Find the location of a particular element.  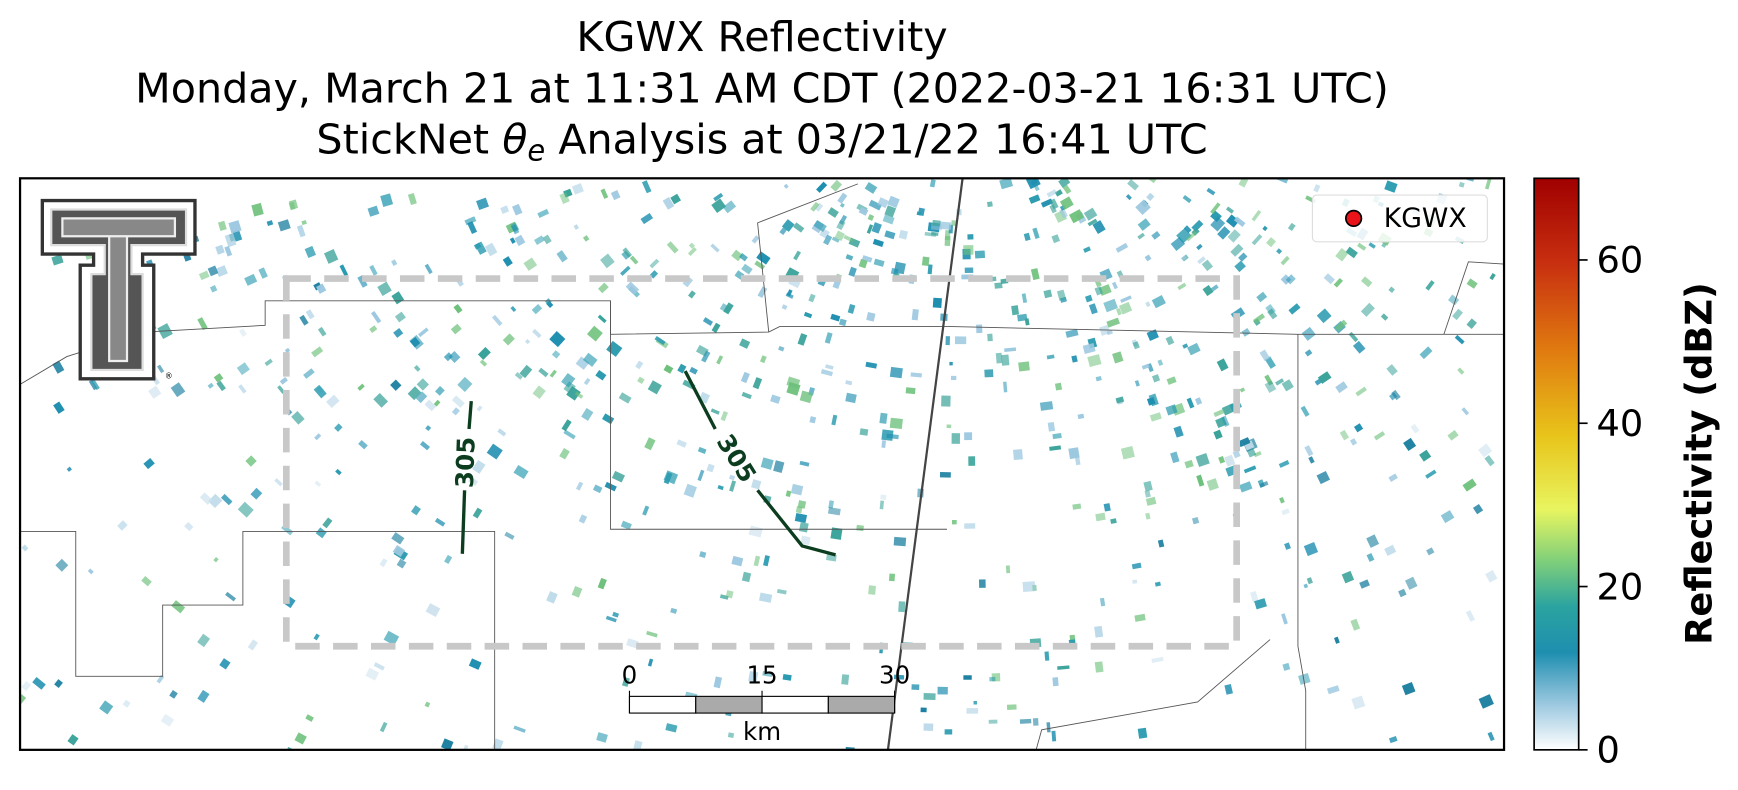

scale-tick-label: 30 is located at coordinates (894, 674).